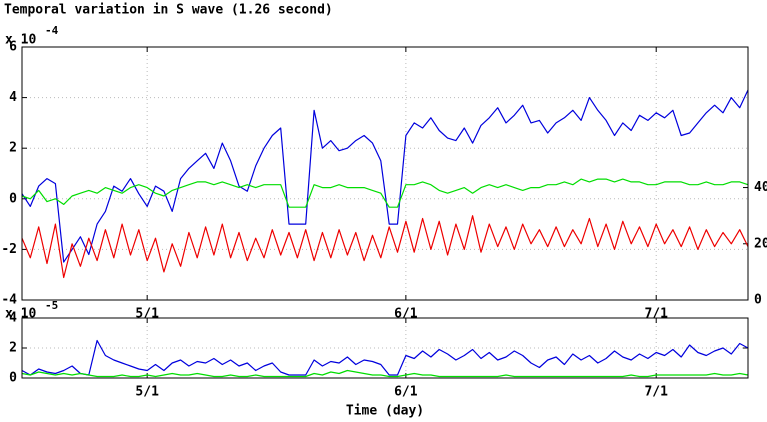 This screenshot has width=767, height=422. What do you see at coordinates (760, 243) in the screenshot?
I see `y2-tick-label: 20` at bounding box center [760, 243].